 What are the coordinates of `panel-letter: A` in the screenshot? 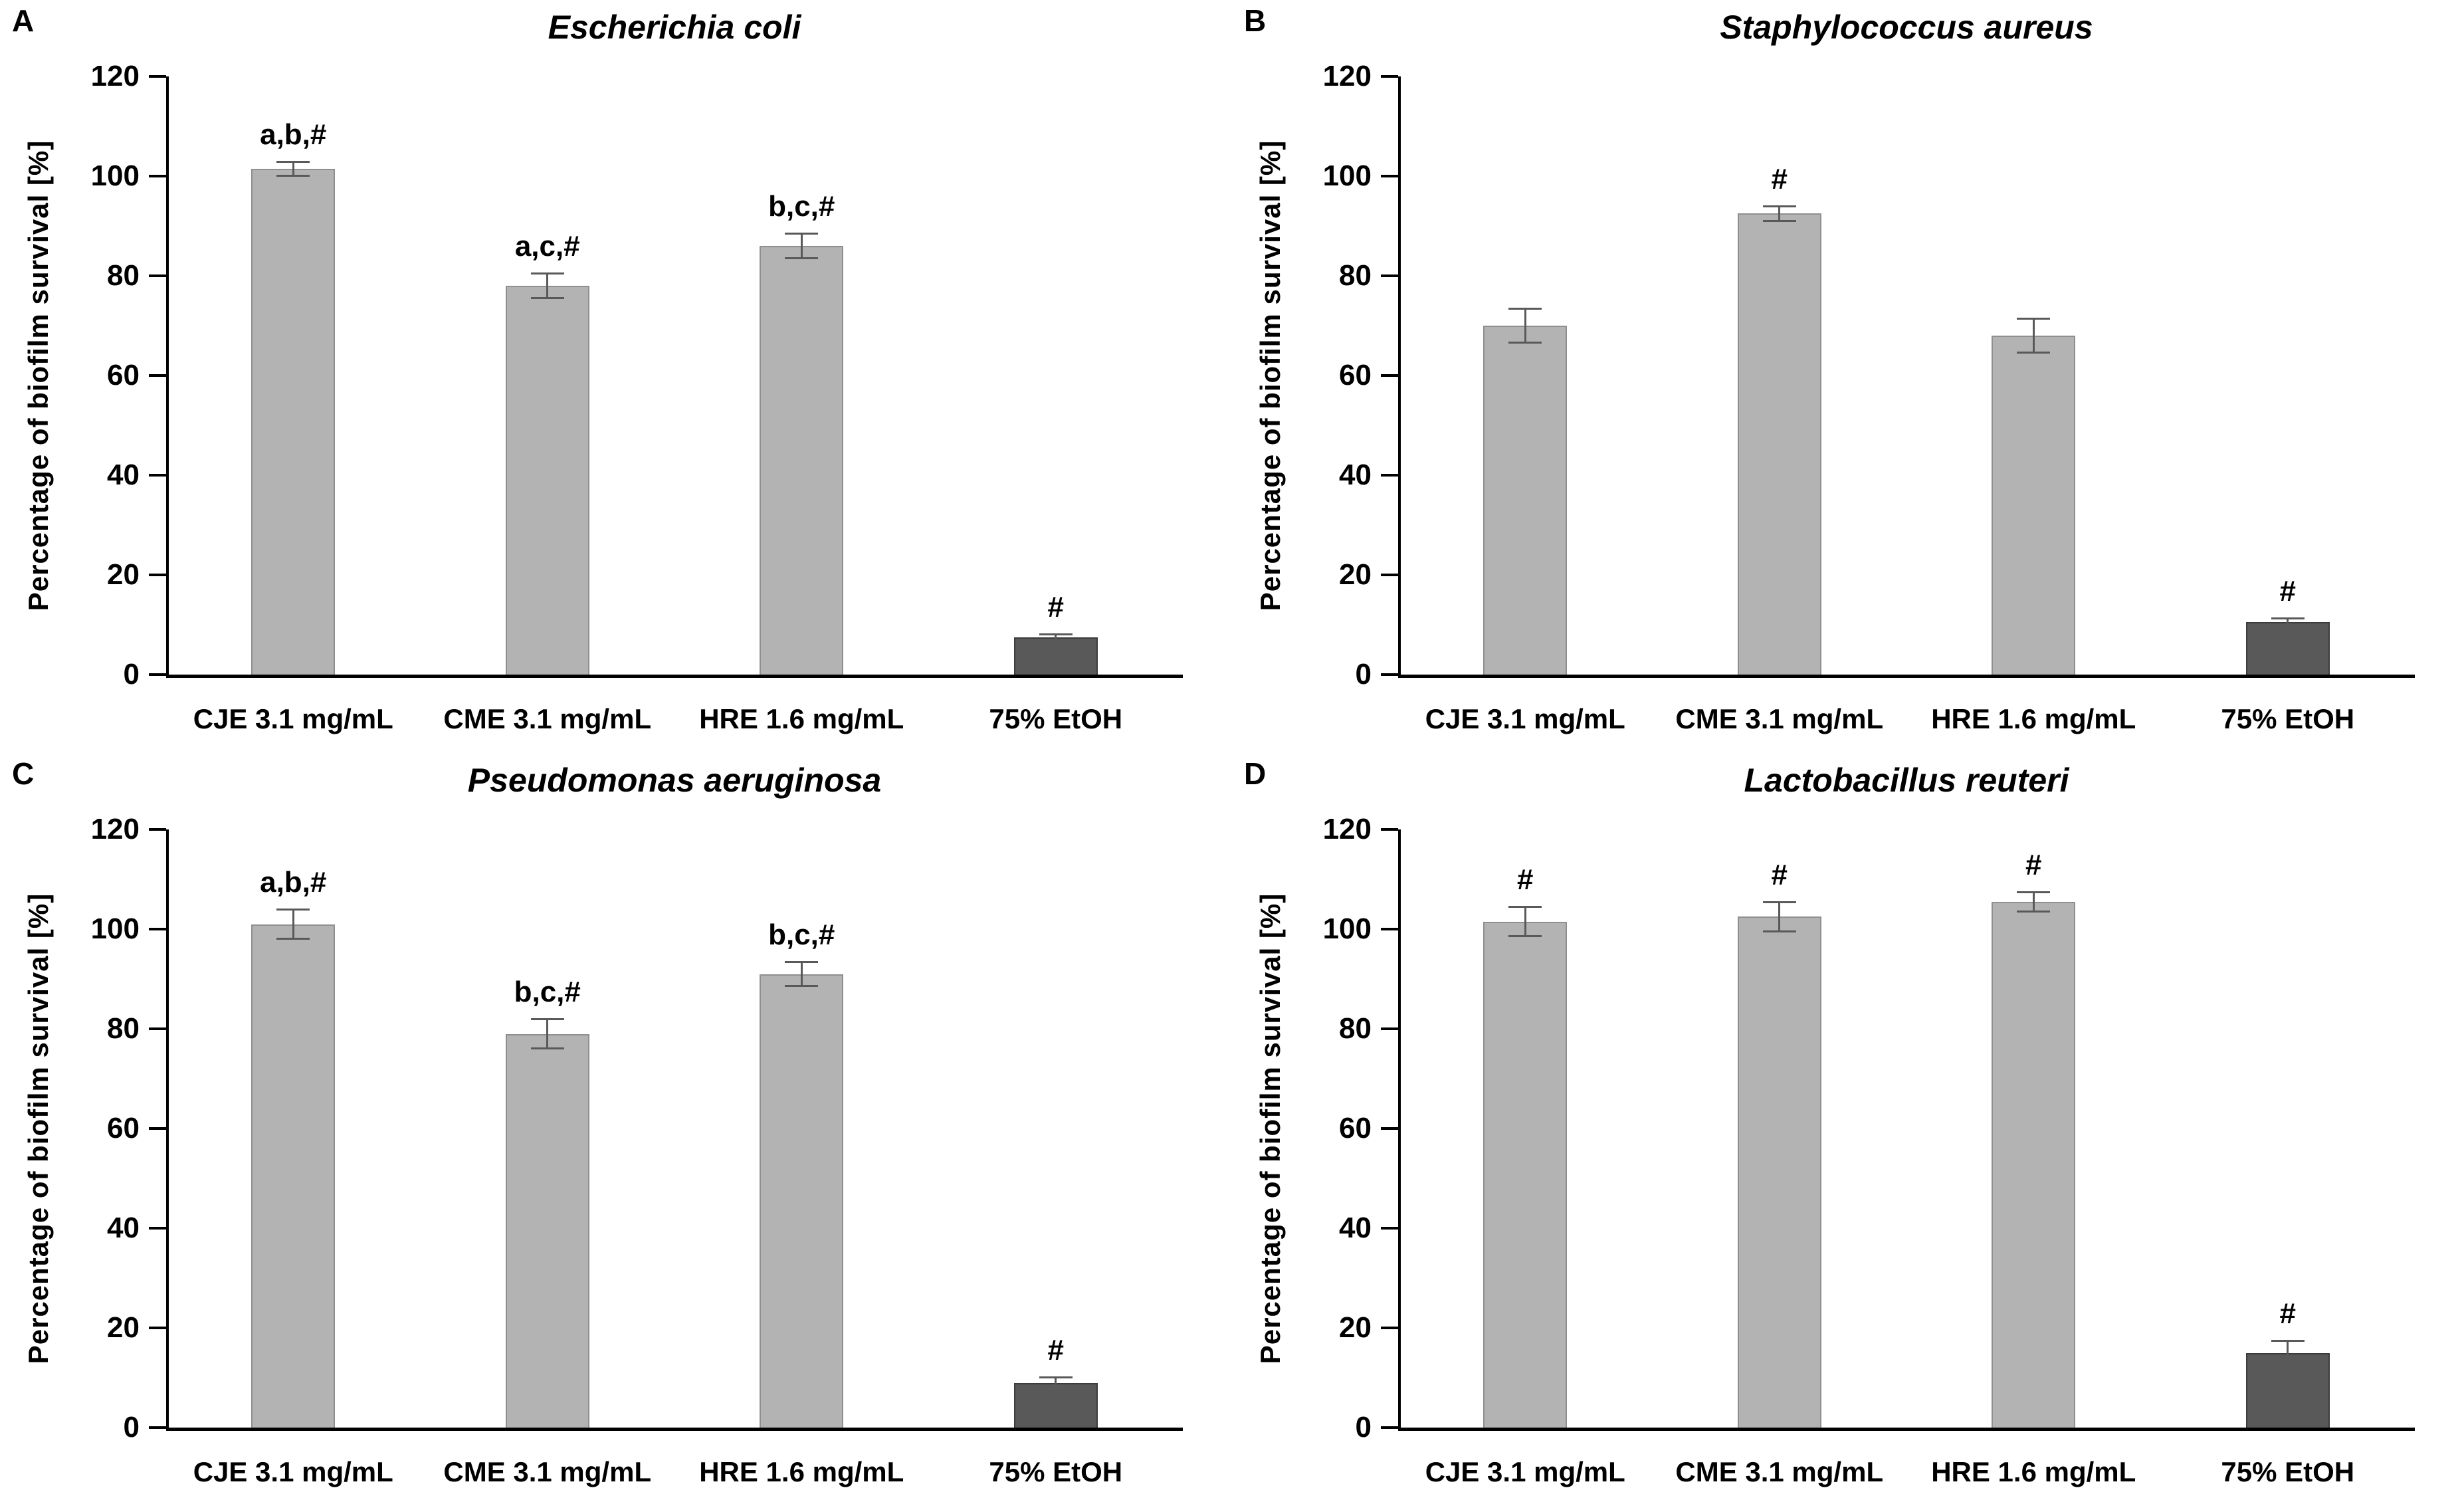 It's located at (23, 20).